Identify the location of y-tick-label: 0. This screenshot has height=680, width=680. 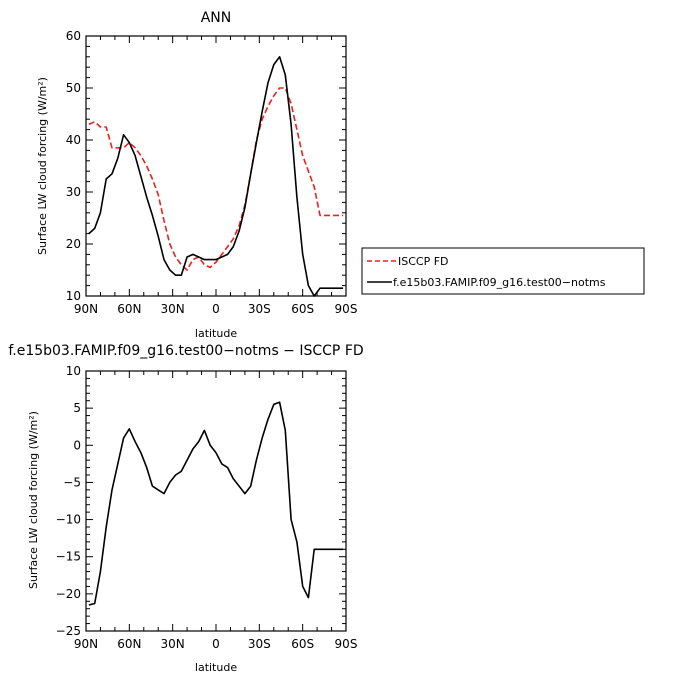
(77, 445).